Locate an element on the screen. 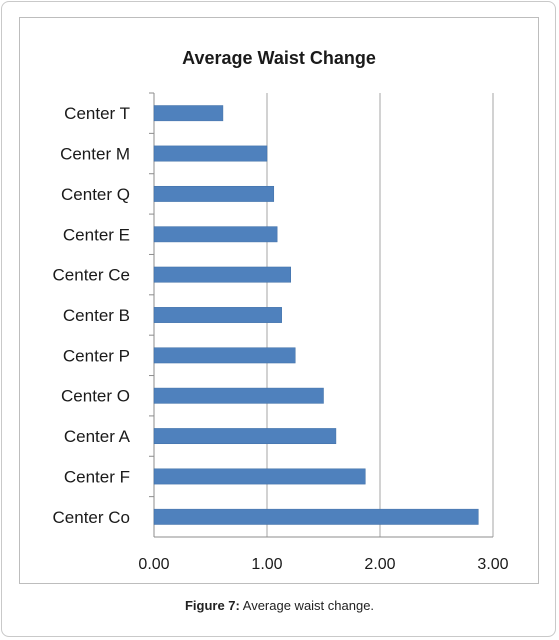 The image size is (559, 640). category-label: Center T is located at coordinates (97, 113).